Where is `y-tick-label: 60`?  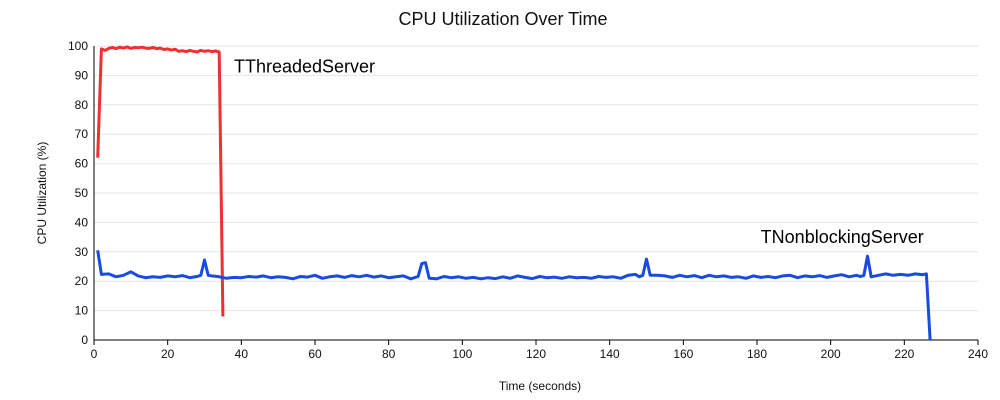 y-tick-label: 60 is located at coordinates (82, 164).